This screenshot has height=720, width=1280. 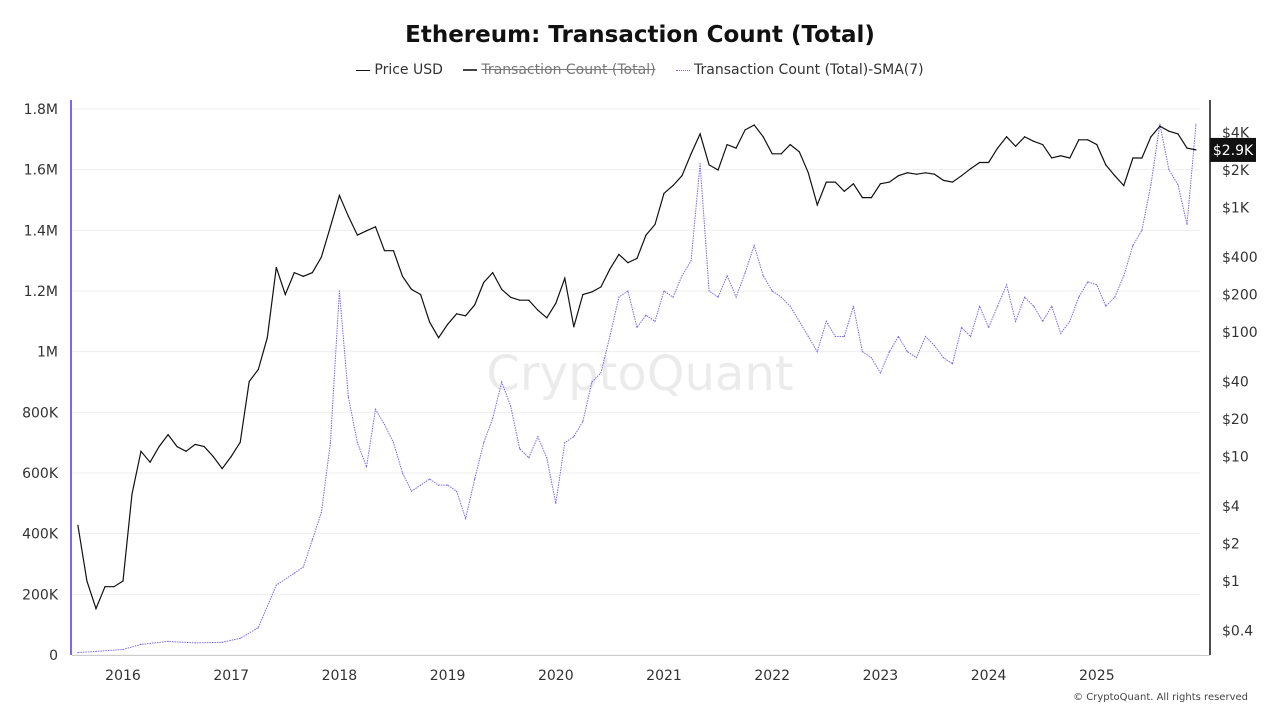 What do you see at coordinates (1231, 582) in the screenshot?
I see `y-right-tick-label: $1` at bounding box center [1231, 582].